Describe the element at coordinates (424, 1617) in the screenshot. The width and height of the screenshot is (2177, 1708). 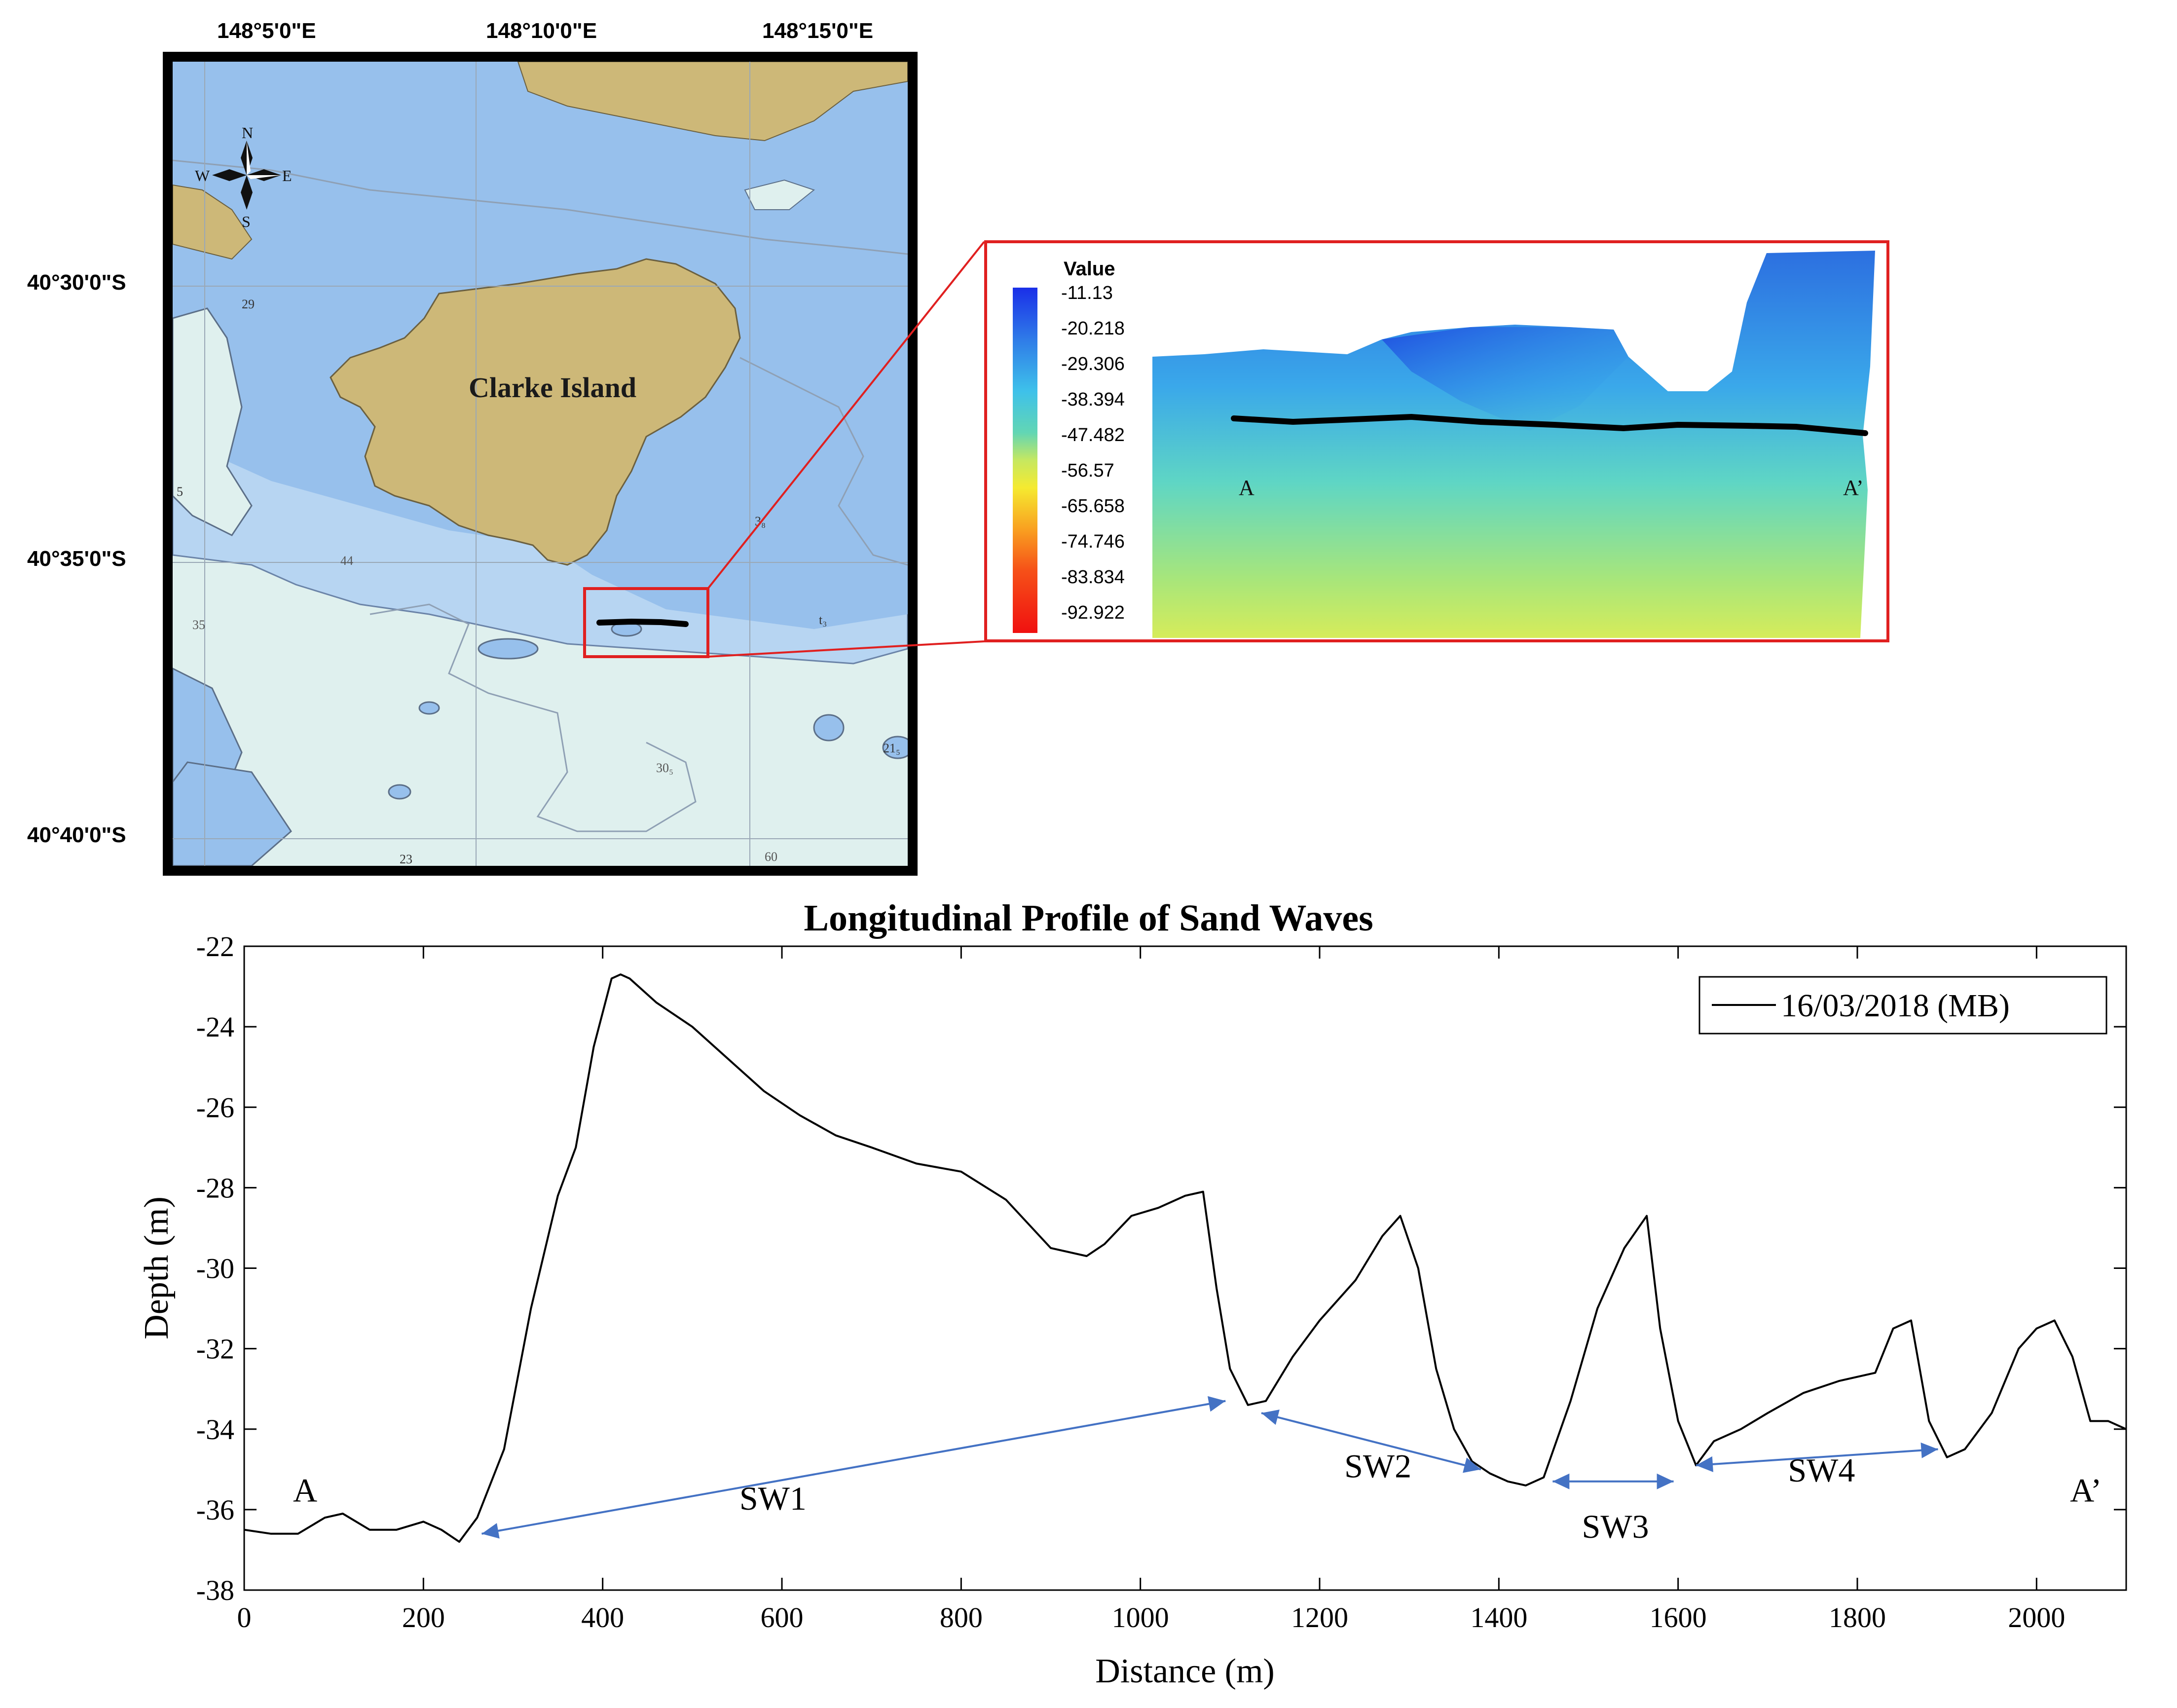
I see `x-tick-label: 200` at that location.